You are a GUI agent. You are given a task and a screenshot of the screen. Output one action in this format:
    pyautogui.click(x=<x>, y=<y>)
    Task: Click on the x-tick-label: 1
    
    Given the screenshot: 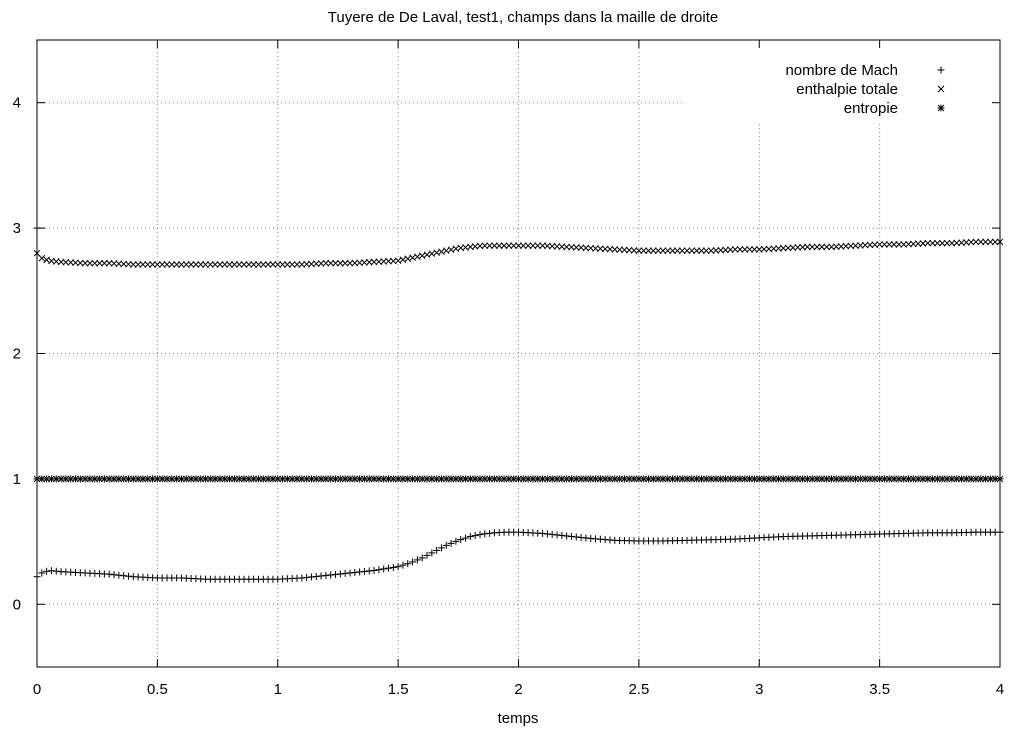 What is the action you would take?
    pyautogui.click(x=278, y=689)
    